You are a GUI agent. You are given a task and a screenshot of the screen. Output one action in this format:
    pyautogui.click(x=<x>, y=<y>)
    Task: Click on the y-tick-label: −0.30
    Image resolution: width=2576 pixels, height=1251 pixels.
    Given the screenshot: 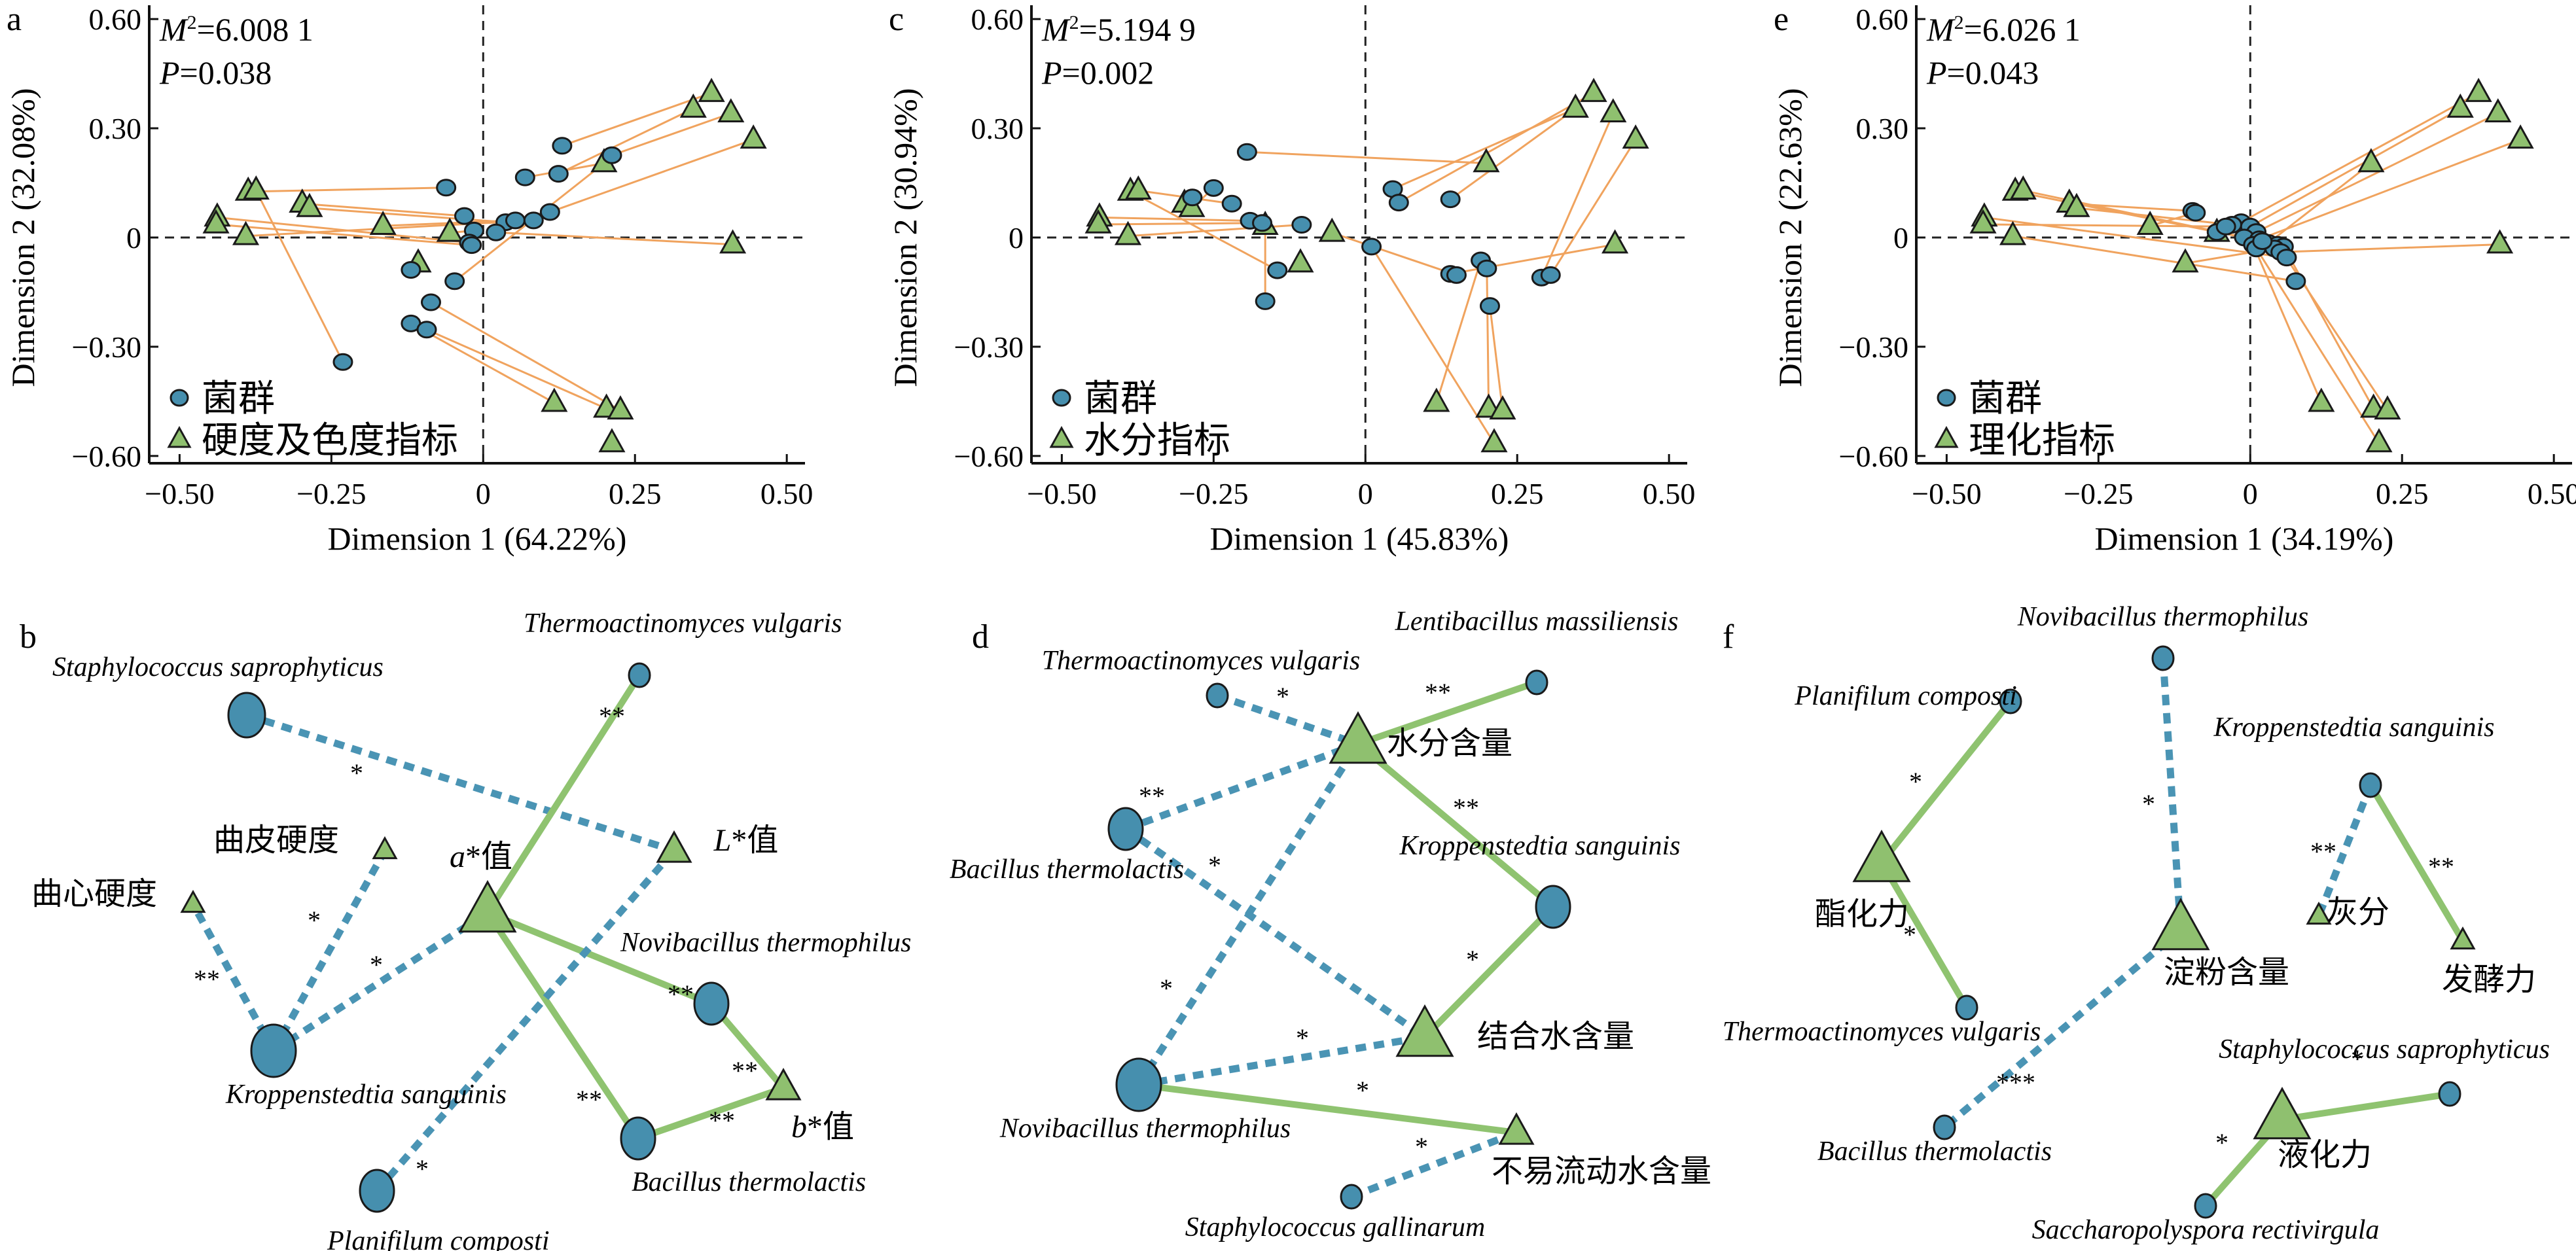 What is the action you would take?
    pyautogui.click(x=989, y=347)
    